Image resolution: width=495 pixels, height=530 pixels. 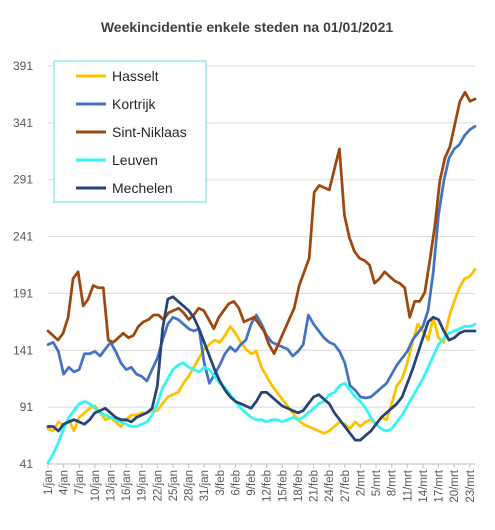 I want to click on y-tick-label: 291, so click(x=23, y=180).